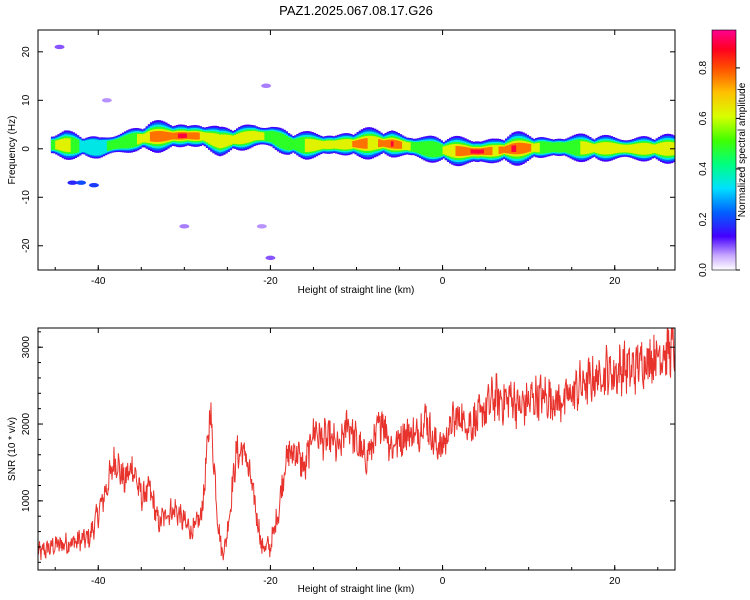 This screenshot has width=750, height=600. Describe the element at coordinates (703, 169) in the screenshot. I see `colorbar-tick-label: 0.4` at that location.